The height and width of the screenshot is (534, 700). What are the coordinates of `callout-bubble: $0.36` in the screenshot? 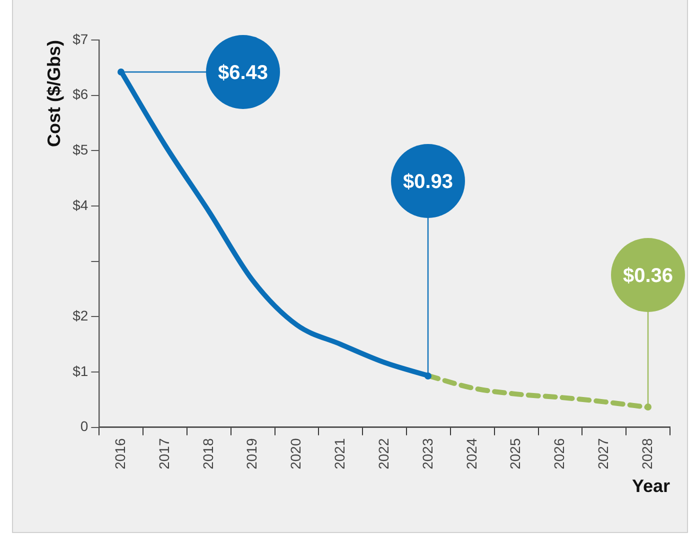 It's located at (648, 323).